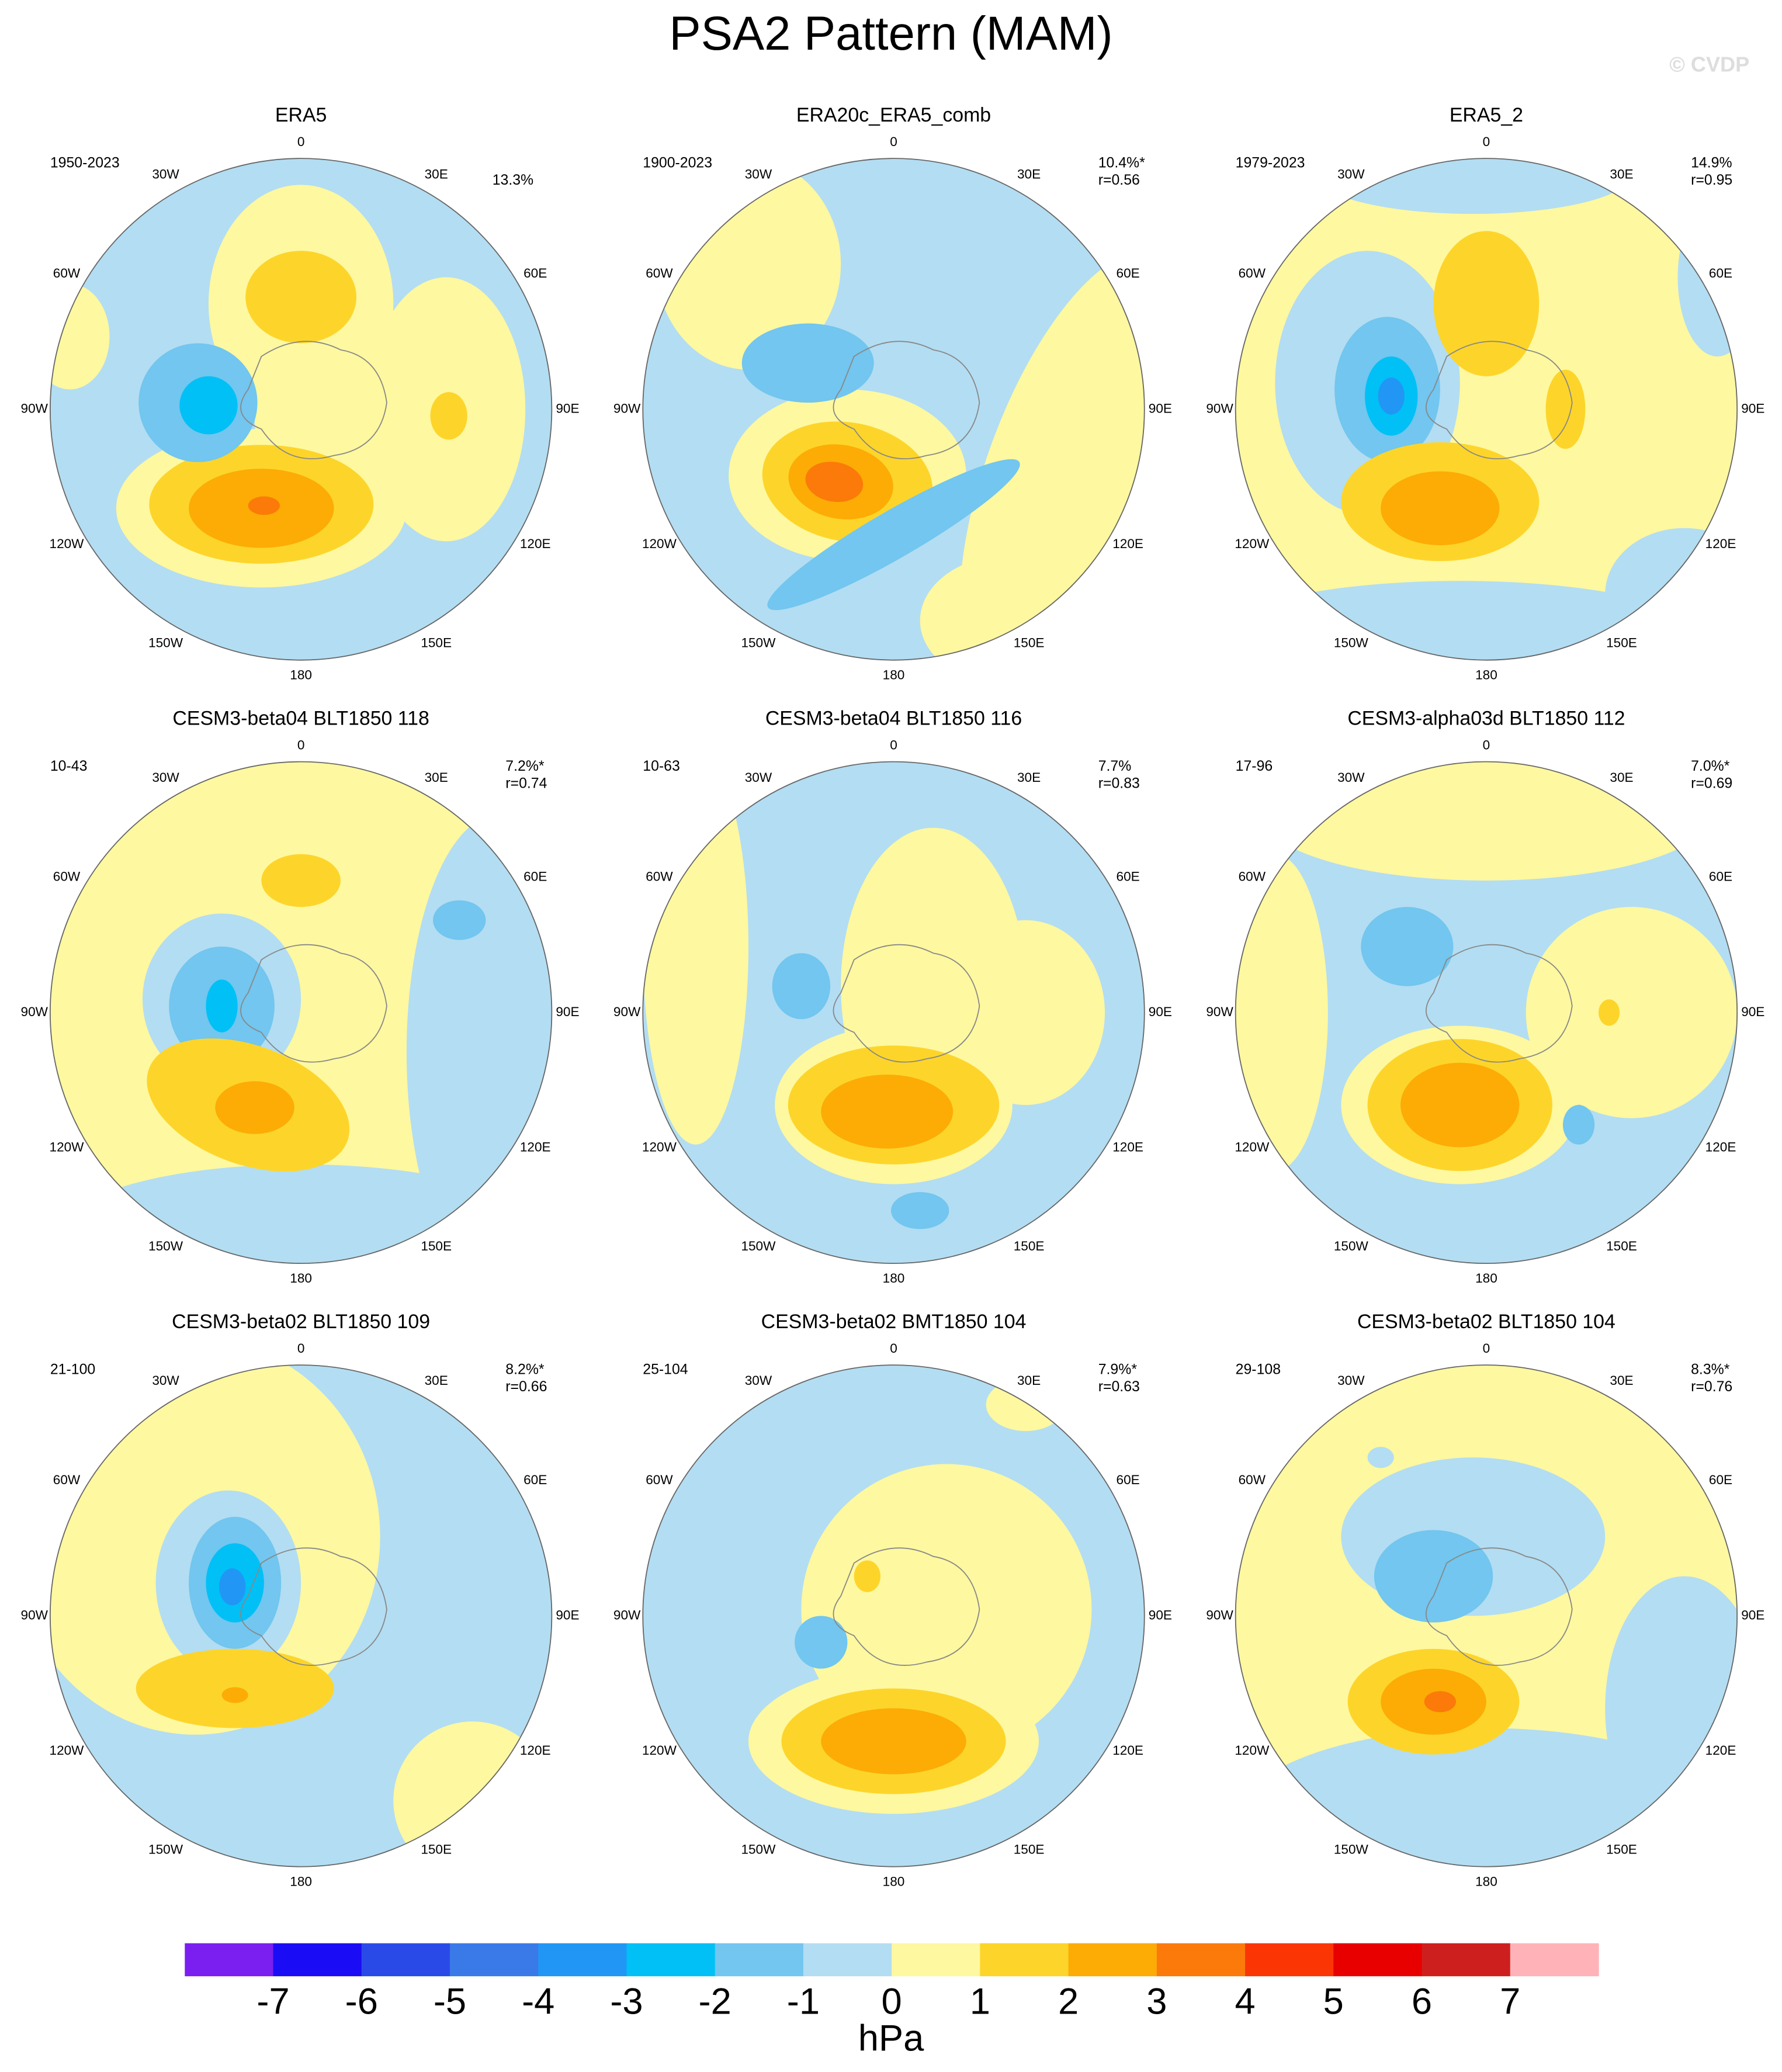  Describe the element at coordinates (1115, 766) in the screenshot. I see `panel-variance: 7.7%` at that location.